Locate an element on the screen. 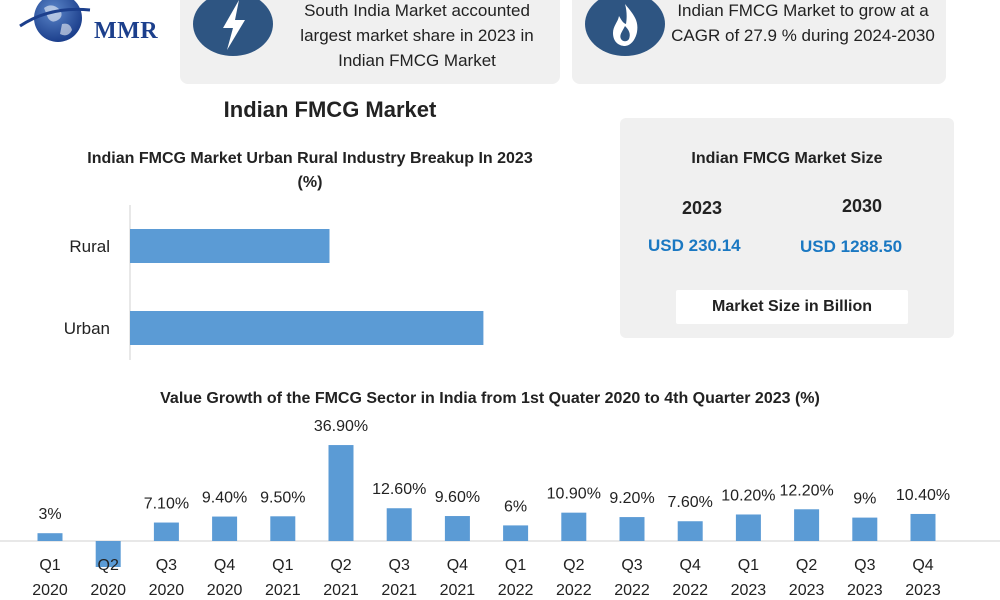 This screenshot has width=1000, height=600. data-label: 12.20% is located at coordinates (806, 490).